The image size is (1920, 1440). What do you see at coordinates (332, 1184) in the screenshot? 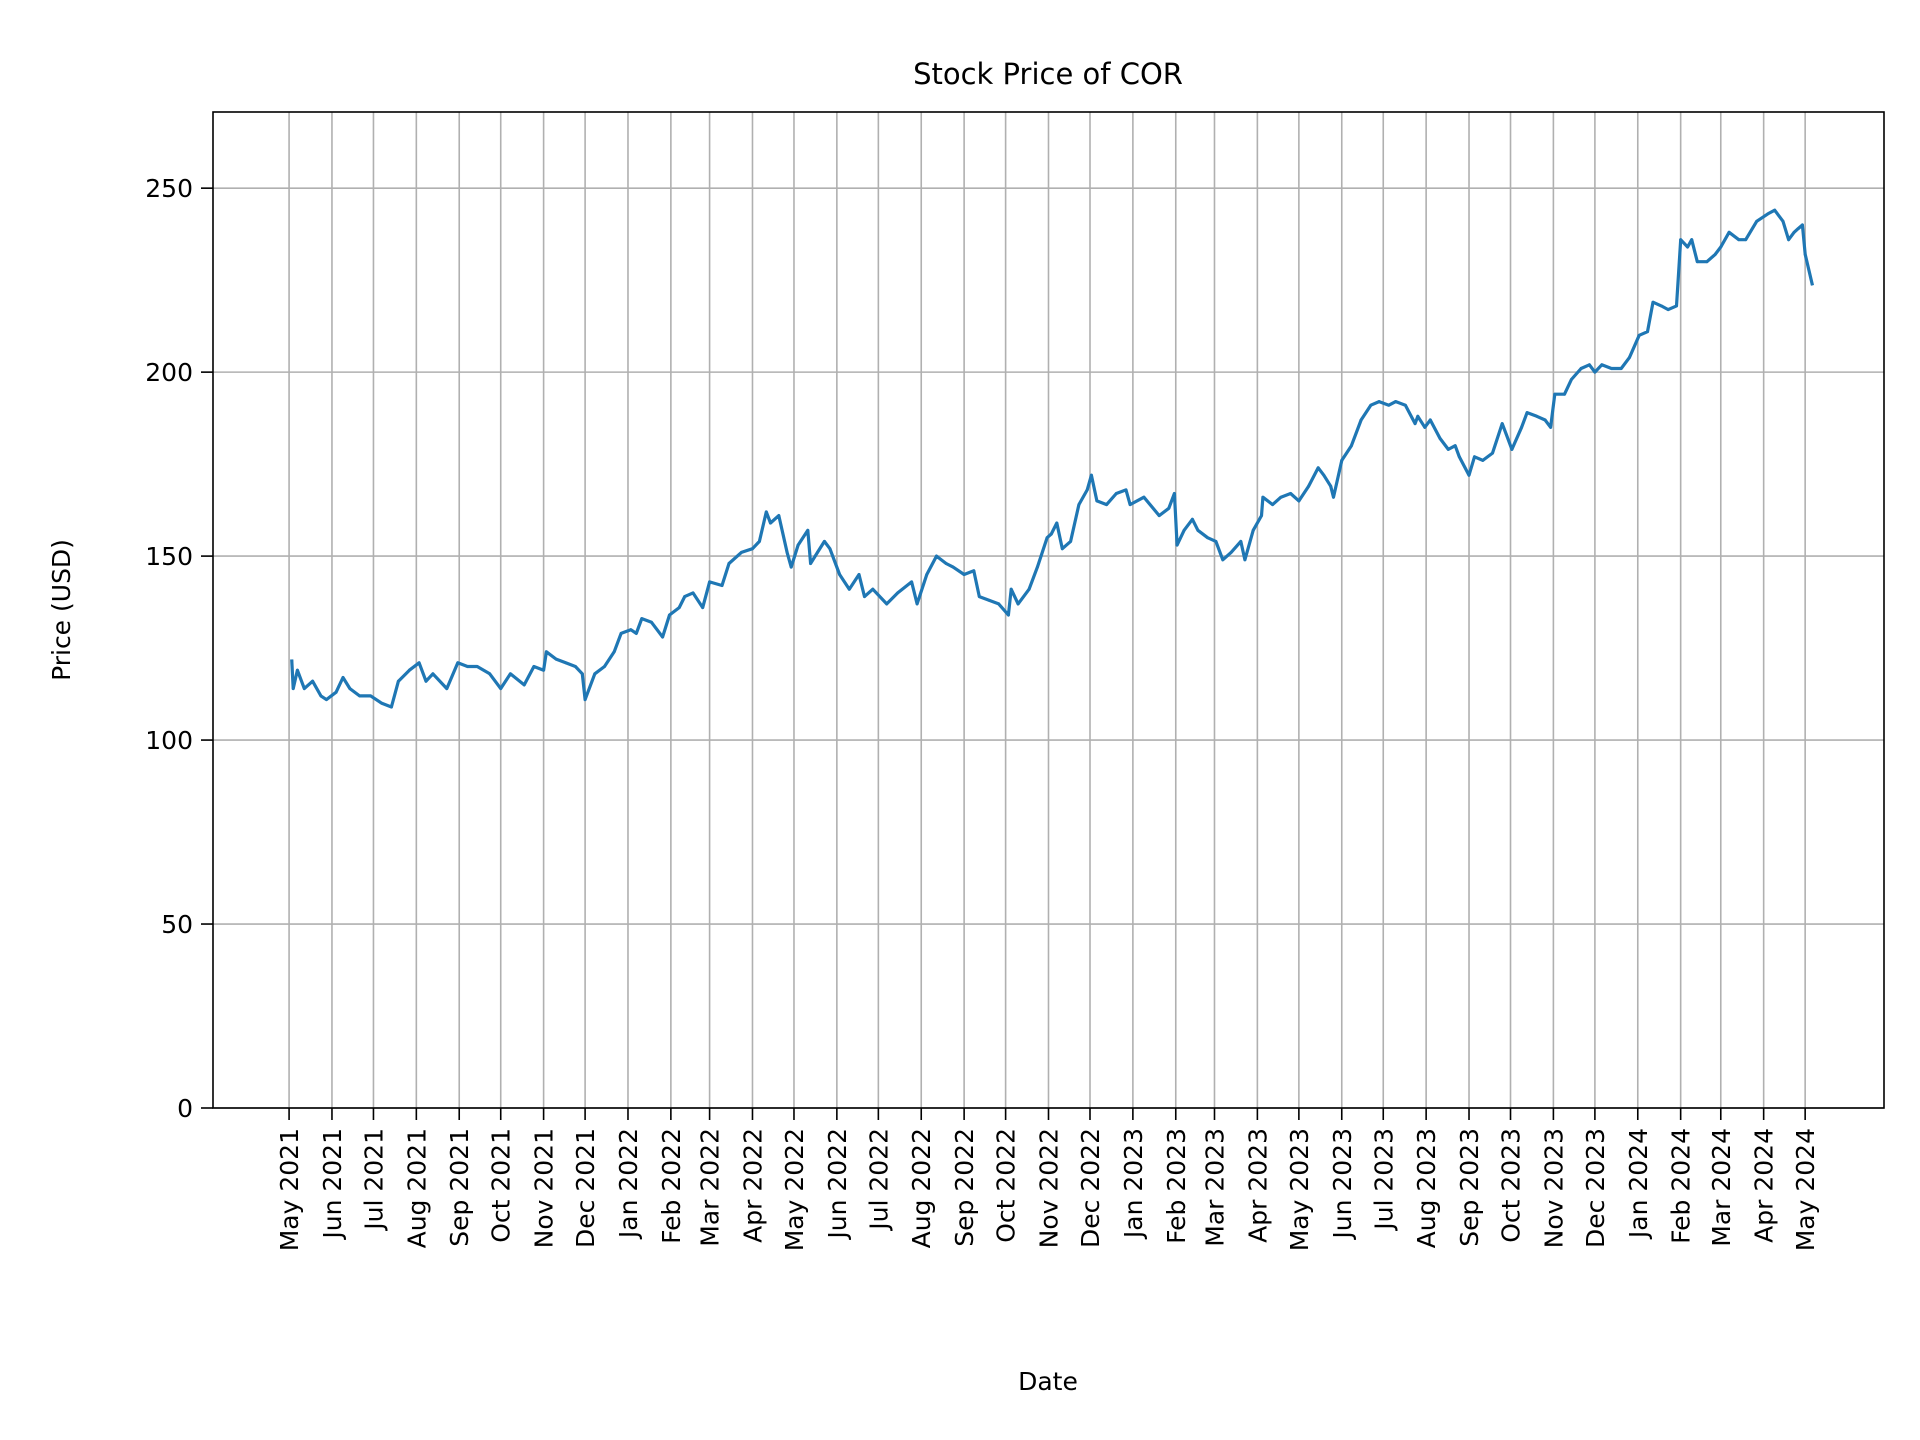
I see `x-tick-label: Jun 2021` at bounding box center [332, 1184].